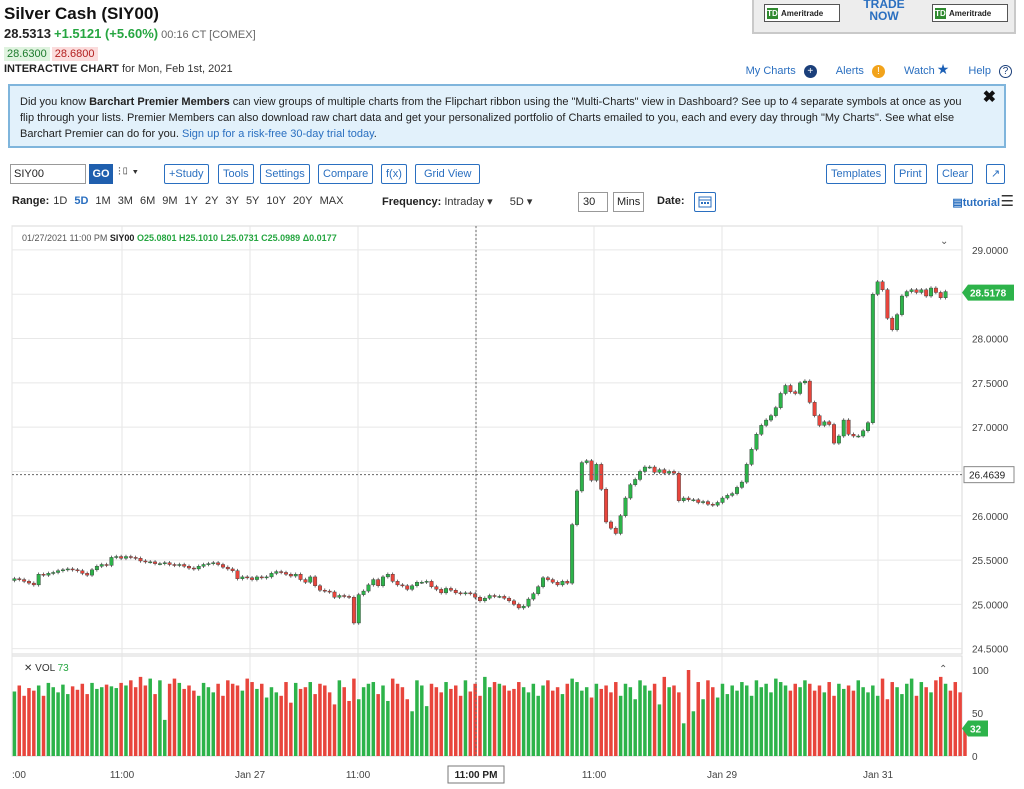  I want to click on brand-left: Ameritrade, so click(802, 13).